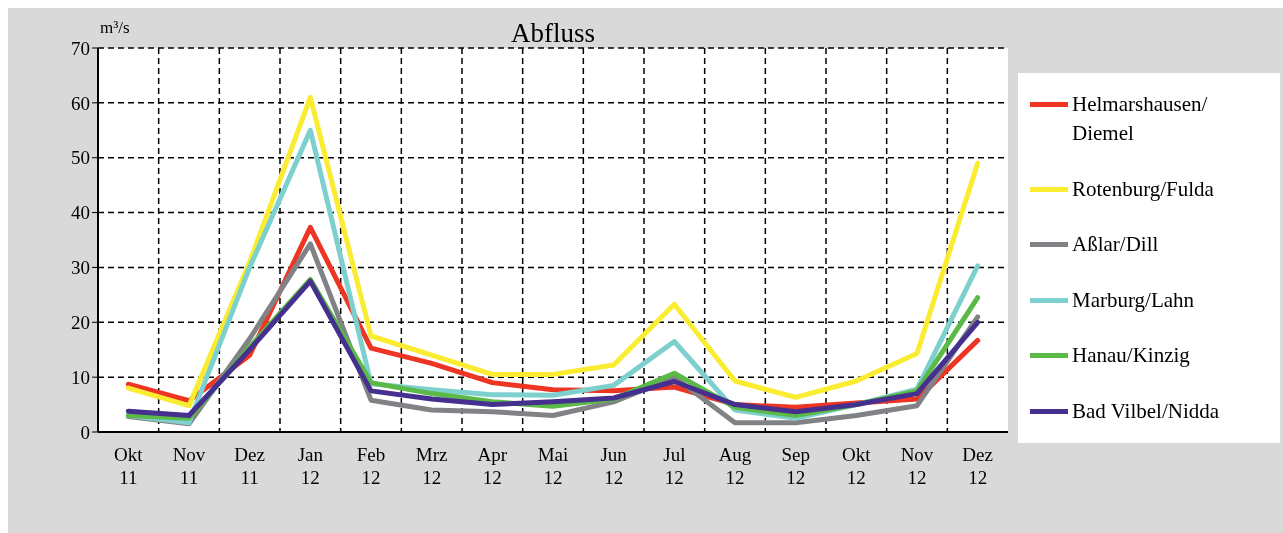 The image size is (1283, 533). I want to click on x-tick-label: Dez 12, so click(977, 466).